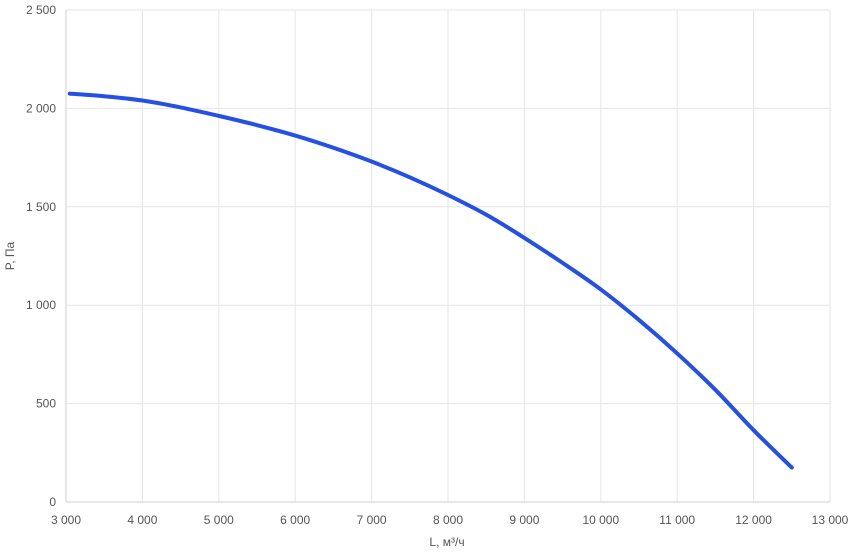 The height and width of the screenshot is (553, 851). Describe the element at coordinates (46, 404) in the screenshot. I see `y-tick-label: 500` at that location.